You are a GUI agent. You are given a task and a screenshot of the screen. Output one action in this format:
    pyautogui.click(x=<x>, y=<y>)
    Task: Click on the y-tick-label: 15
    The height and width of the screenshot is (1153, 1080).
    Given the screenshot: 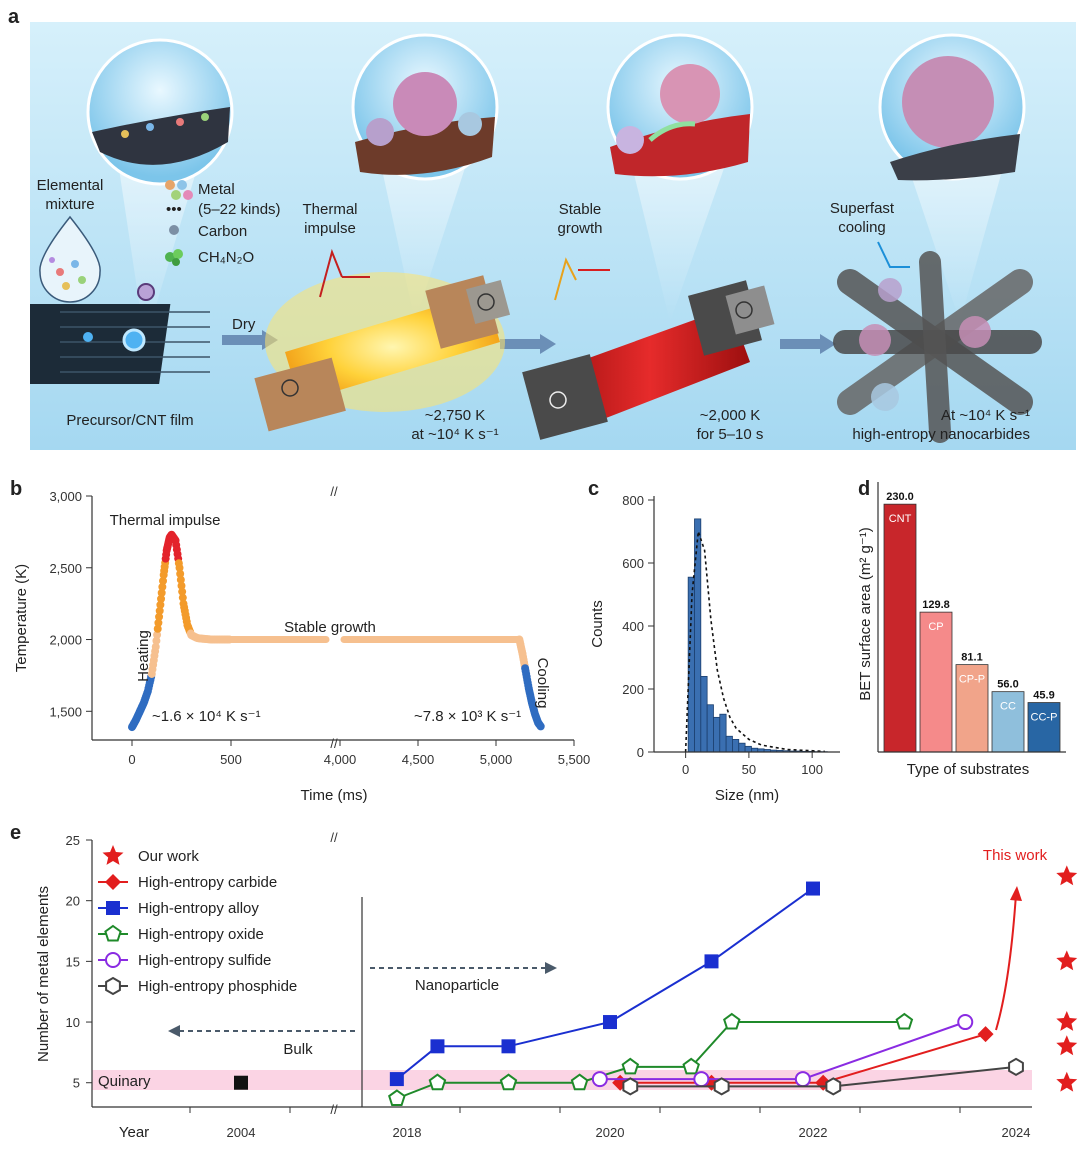 What is the action you would take?
    pyautogui.click(x=73, y=961)
    